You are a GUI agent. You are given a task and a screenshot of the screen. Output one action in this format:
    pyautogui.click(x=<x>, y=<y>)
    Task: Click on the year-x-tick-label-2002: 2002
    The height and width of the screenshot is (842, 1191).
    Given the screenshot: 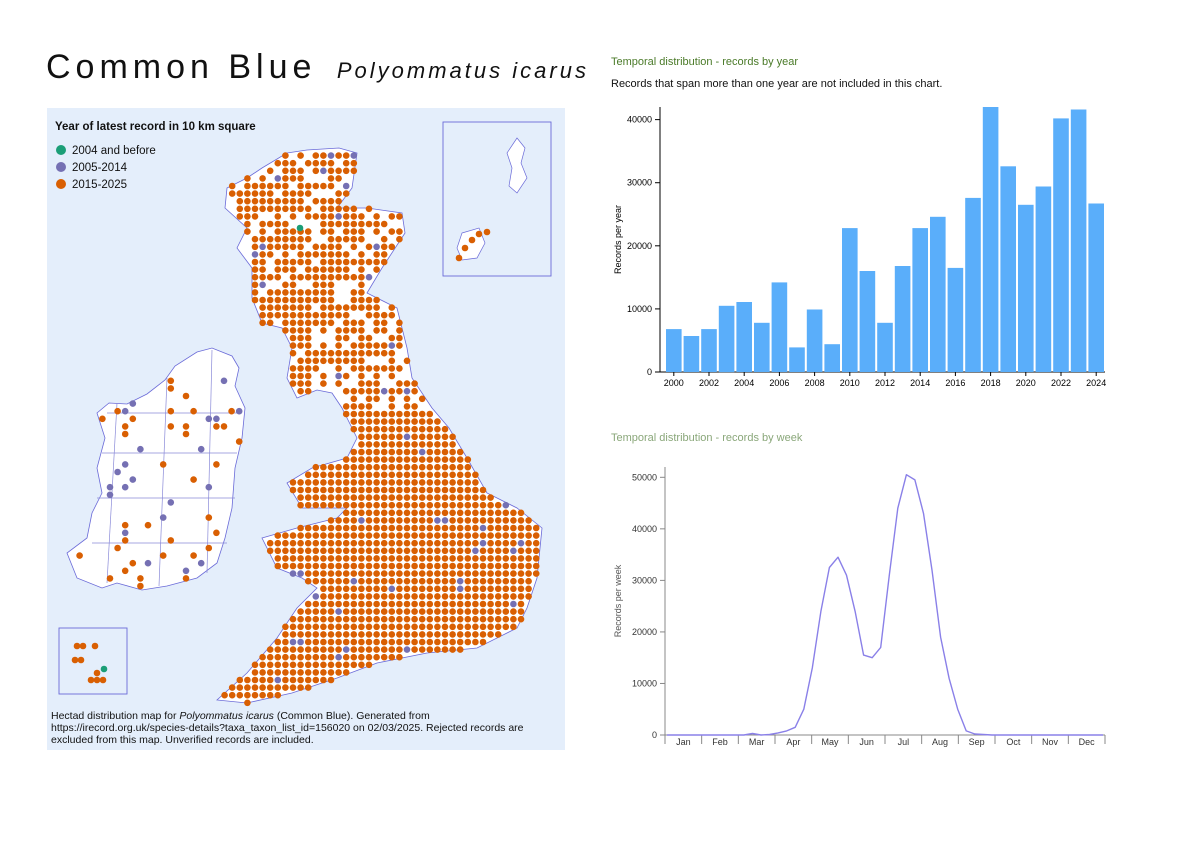 What is the action you would take?
    pyautogui.click(x=709, y=383)
    